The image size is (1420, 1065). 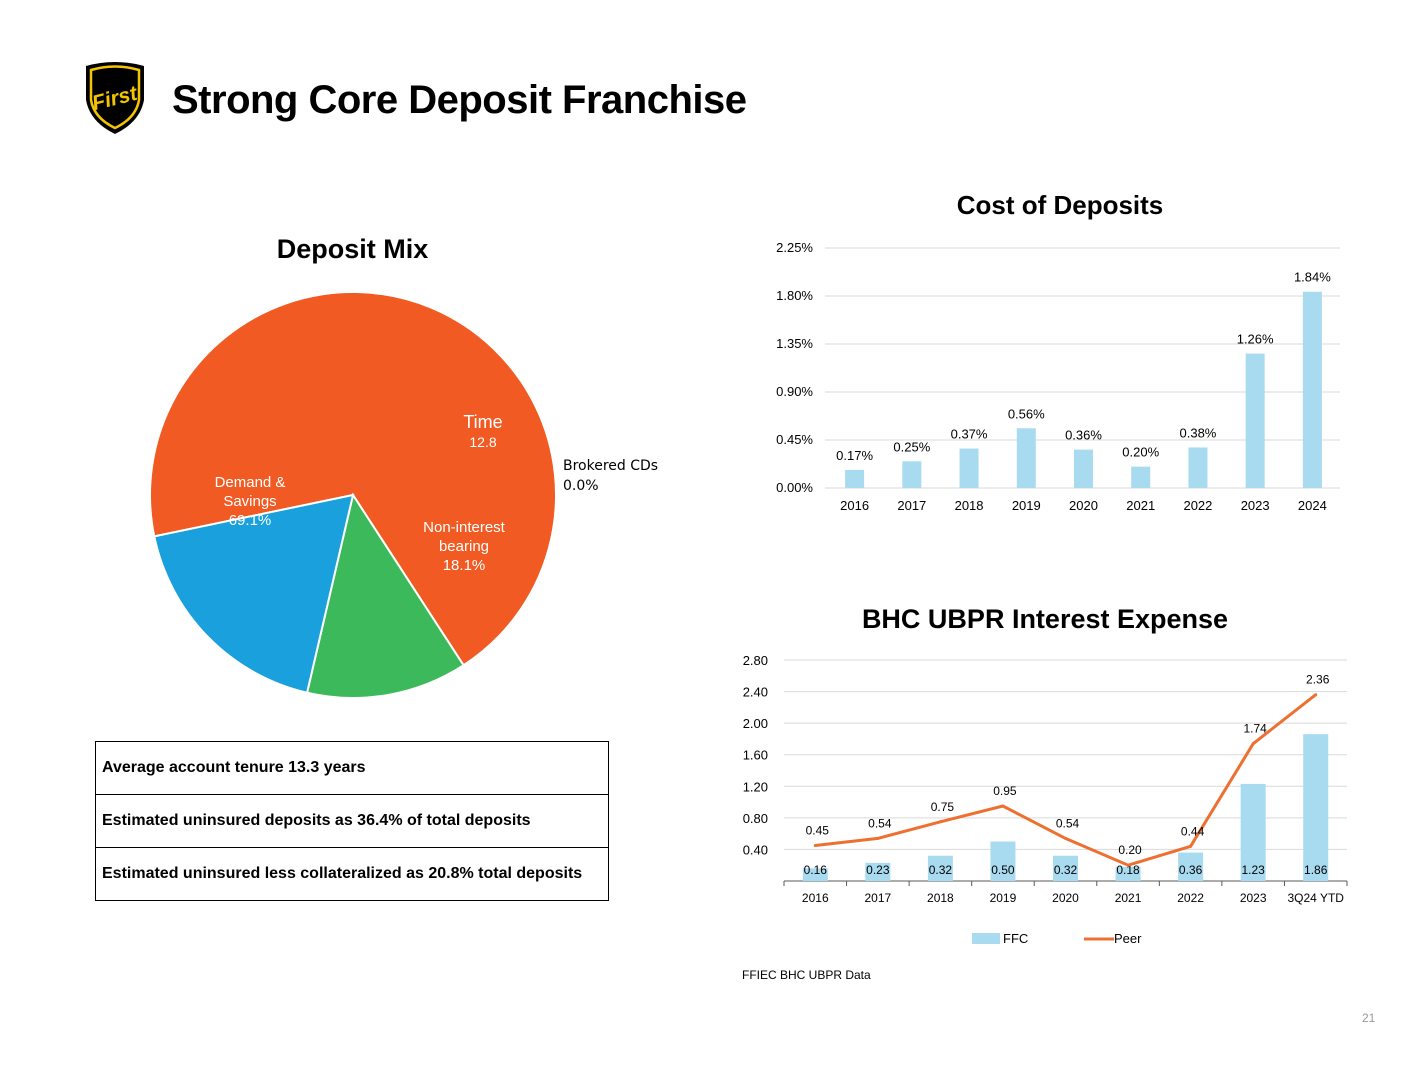 I want to click on cost-ytick-label: 1.80%, so click(x=794, y=295).